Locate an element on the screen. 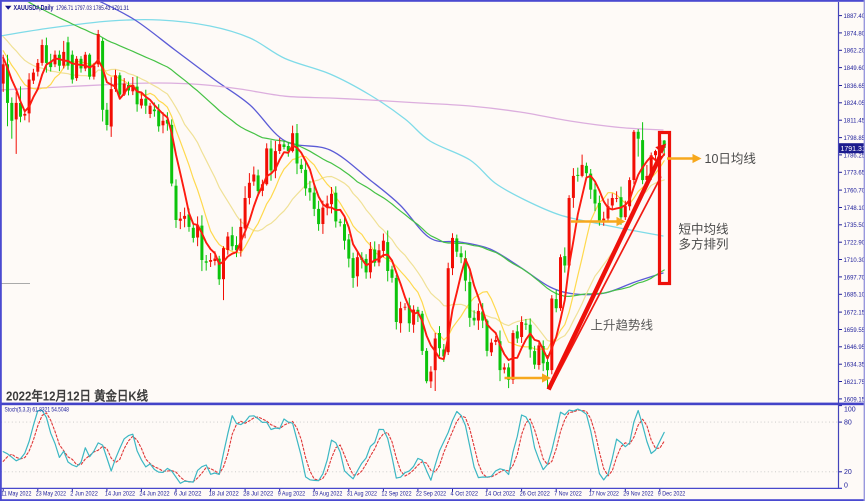 This screenshot has width=865, height=501. svg-text: 1609.15 is located at coordinates (854, 399).